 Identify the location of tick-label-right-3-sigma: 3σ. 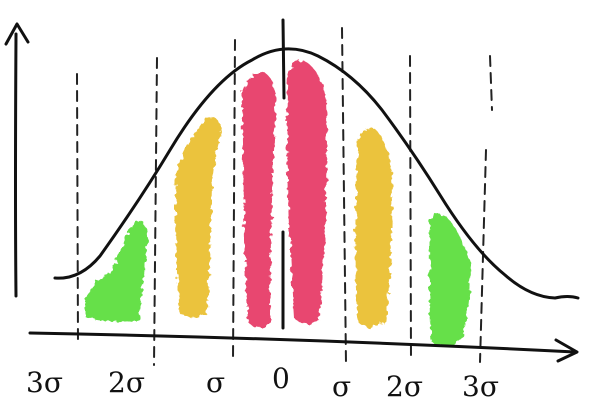
(480, 385).